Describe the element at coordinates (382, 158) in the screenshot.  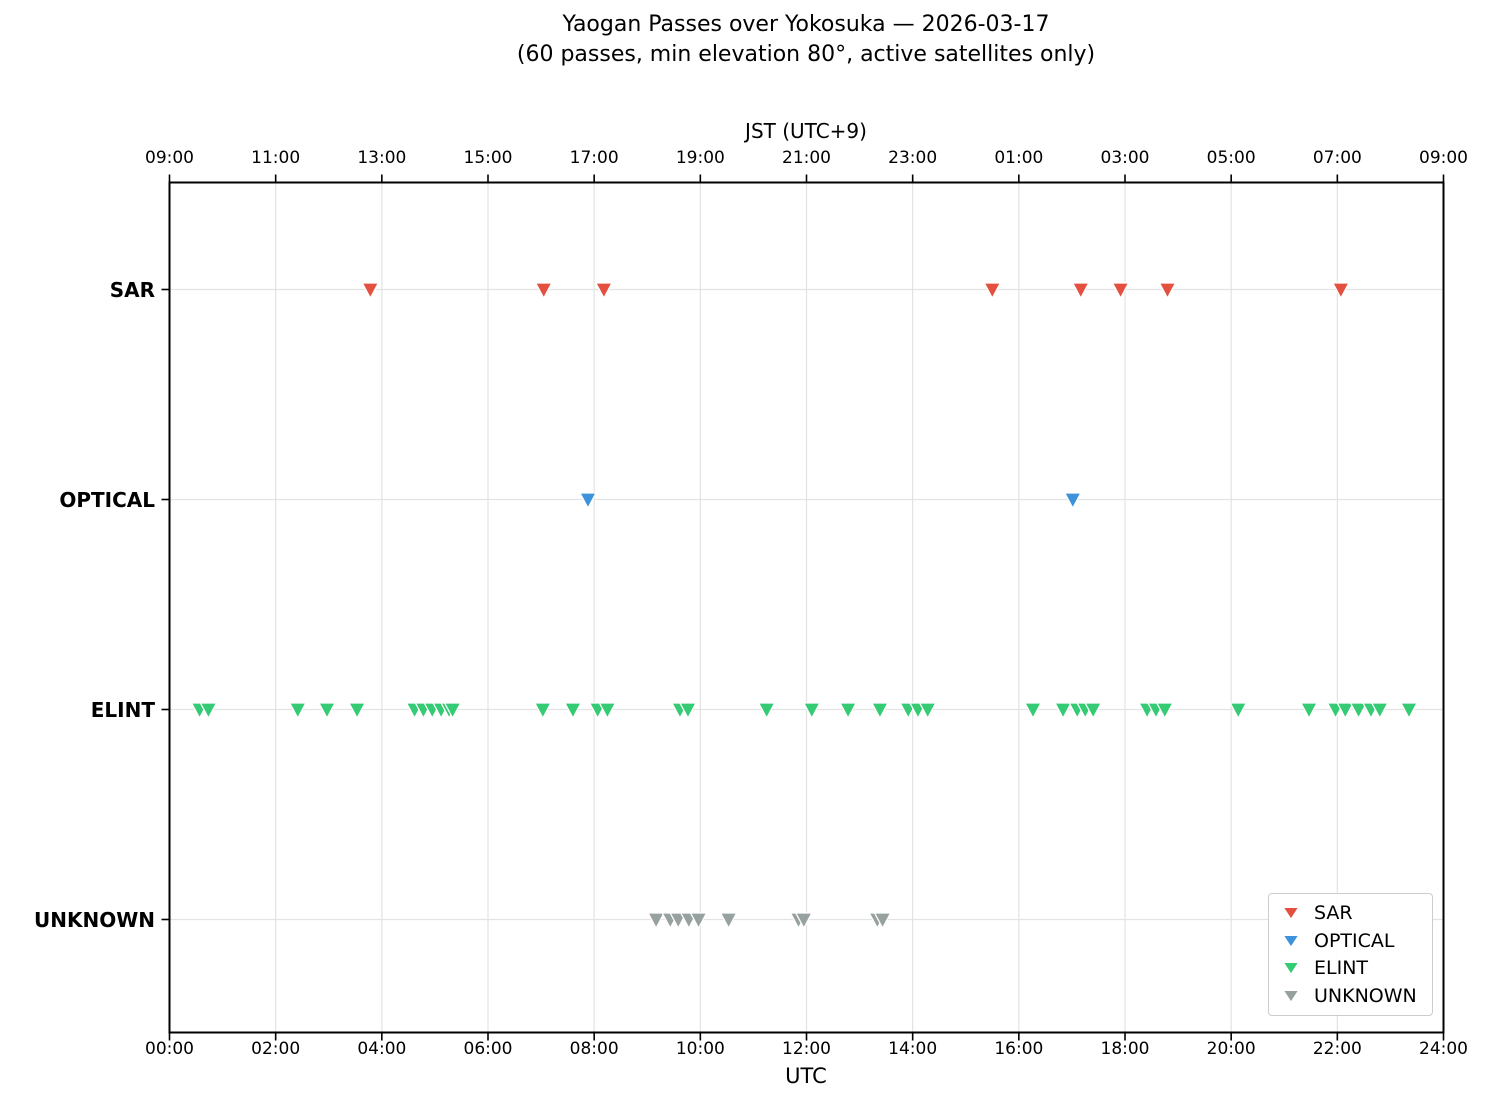
I see `top-tick-label: 13:00` at that location.